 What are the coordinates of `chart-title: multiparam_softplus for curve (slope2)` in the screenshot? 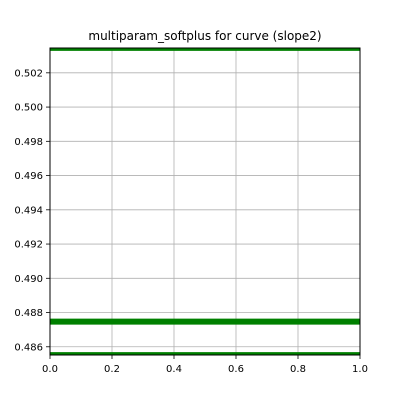 It's located at (204, 36).